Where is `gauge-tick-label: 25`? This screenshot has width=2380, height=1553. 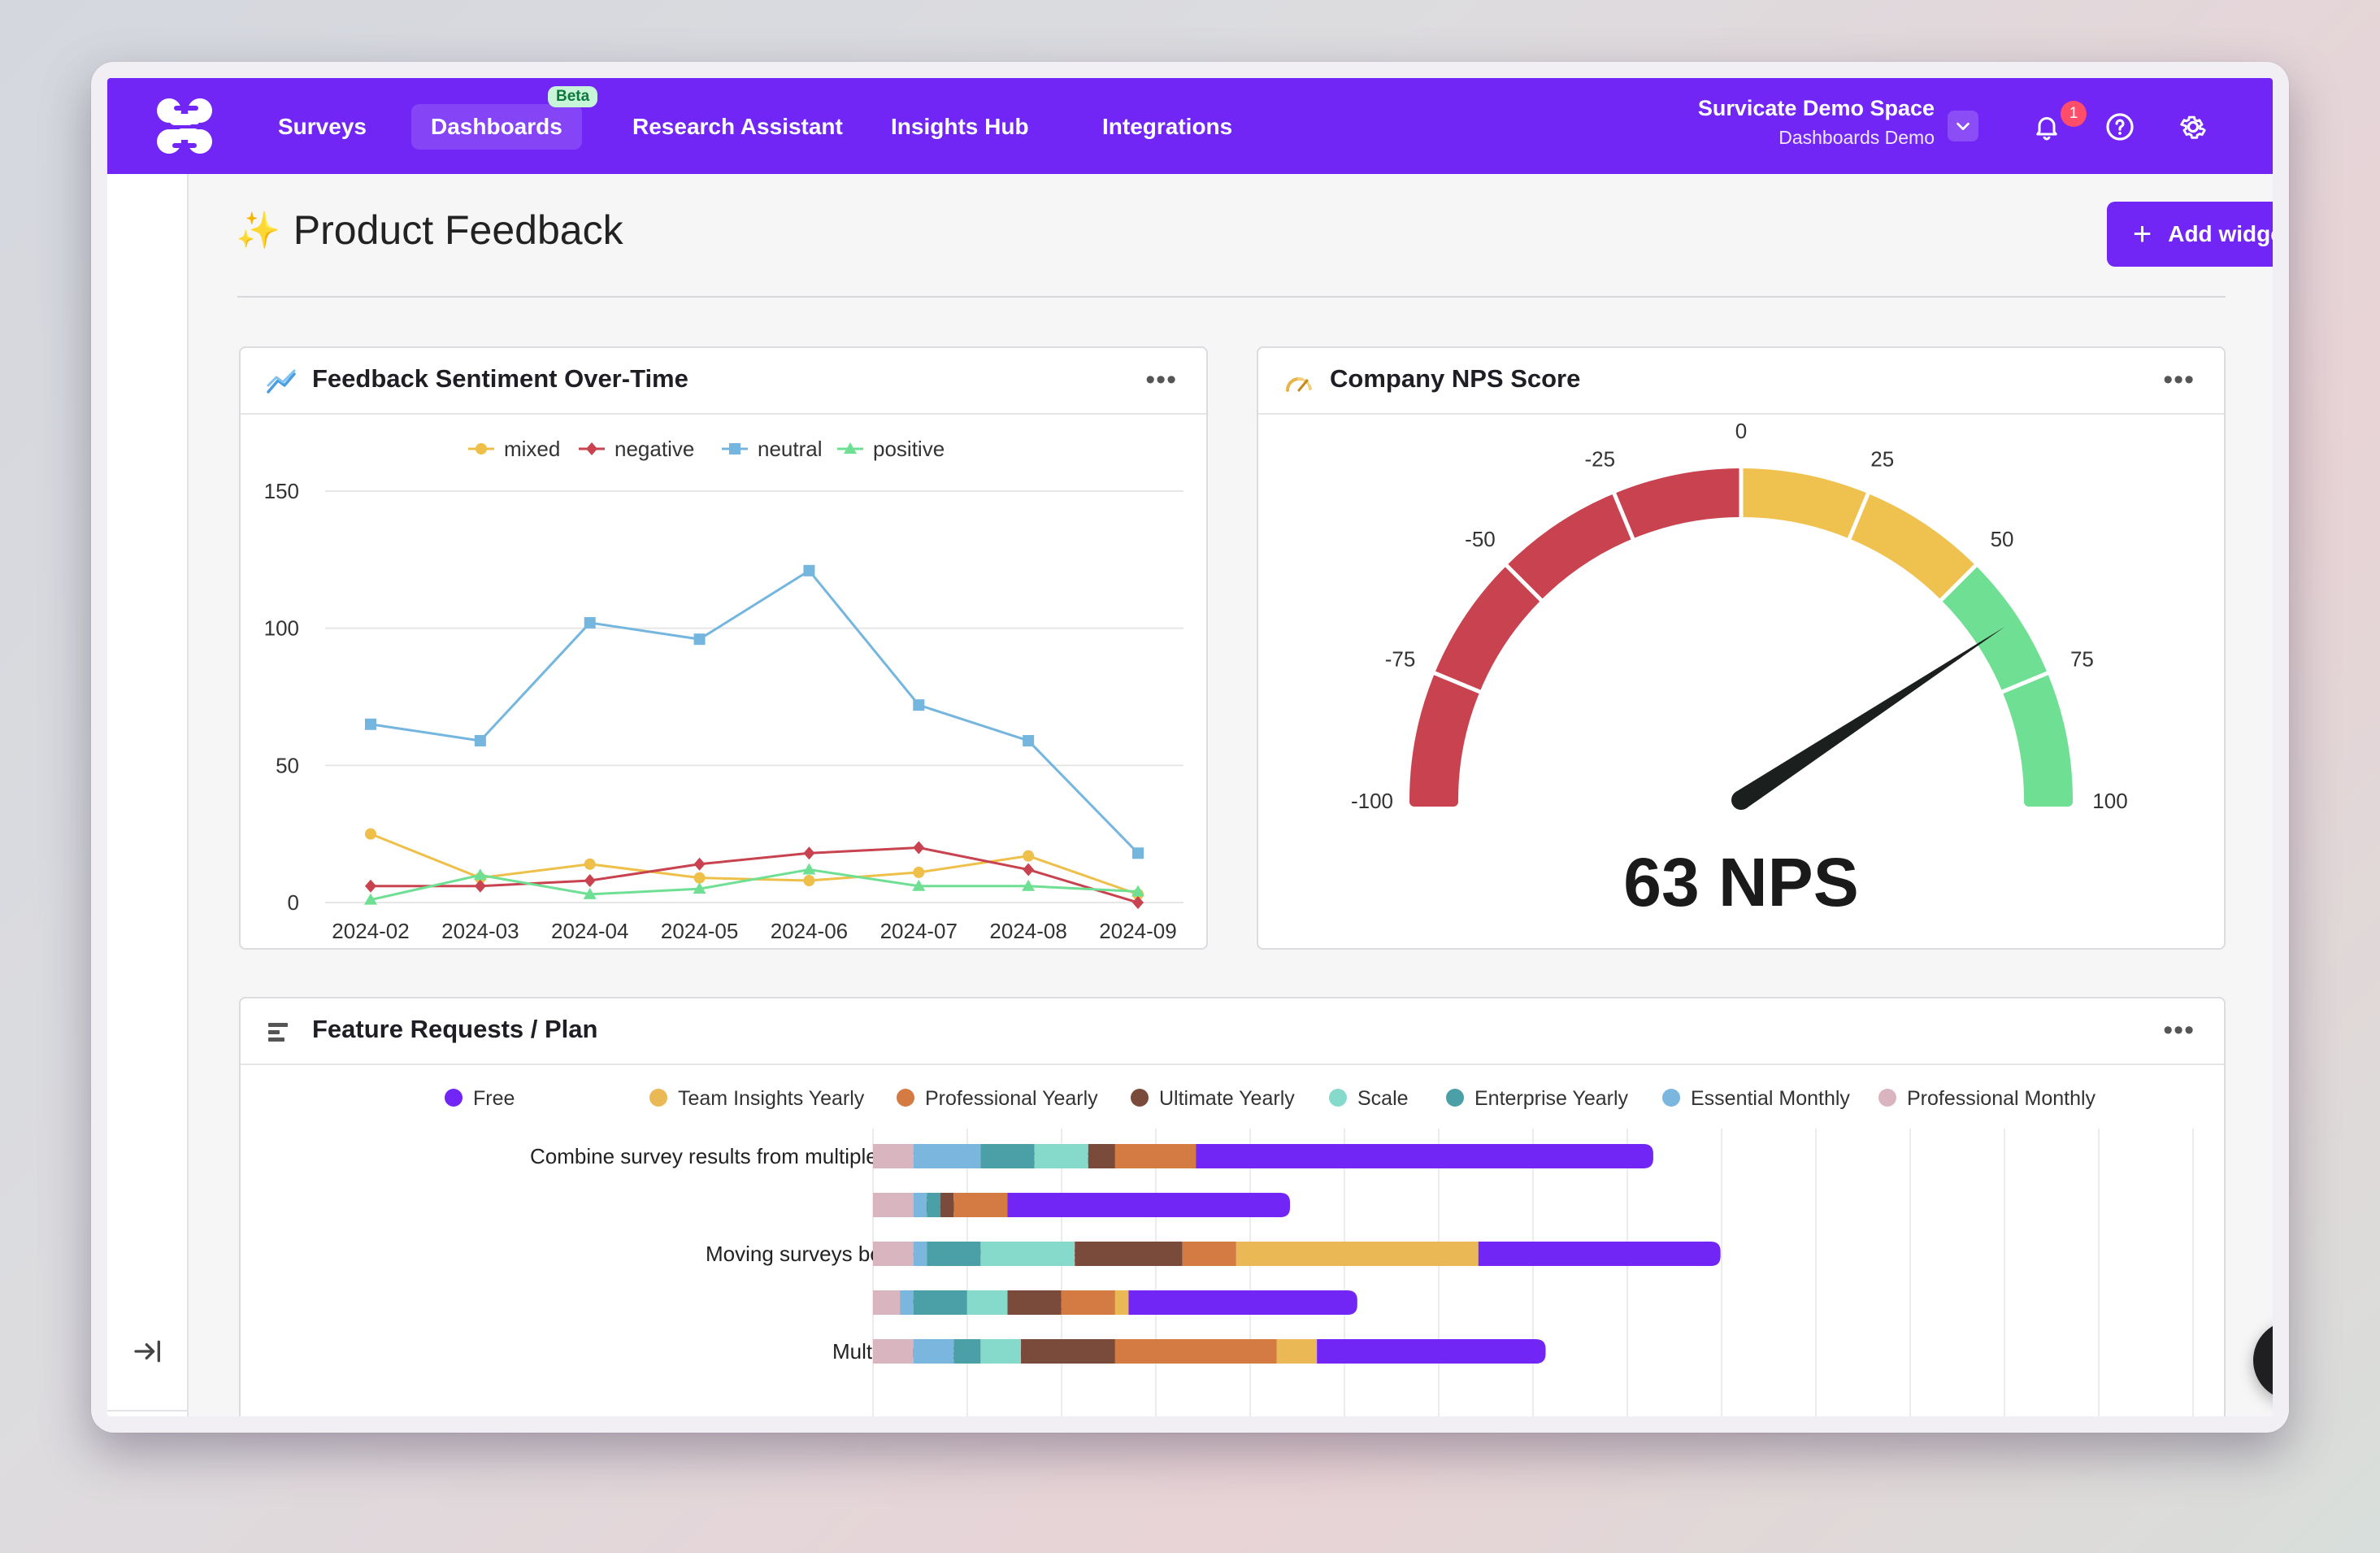
gauge-tick-label: 25 is located at coordinates (1882, 459).